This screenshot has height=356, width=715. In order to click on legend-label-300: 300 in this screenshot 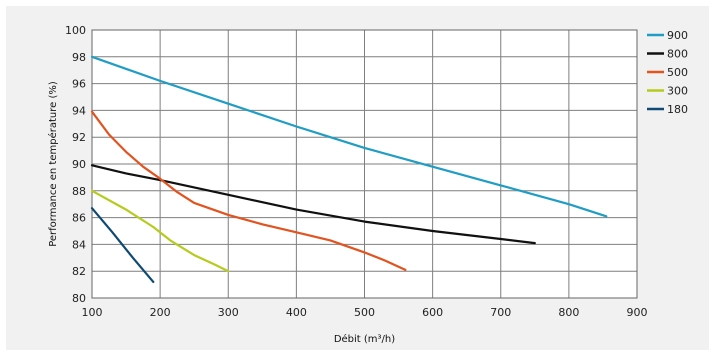, I will do `click(677, 91)`.